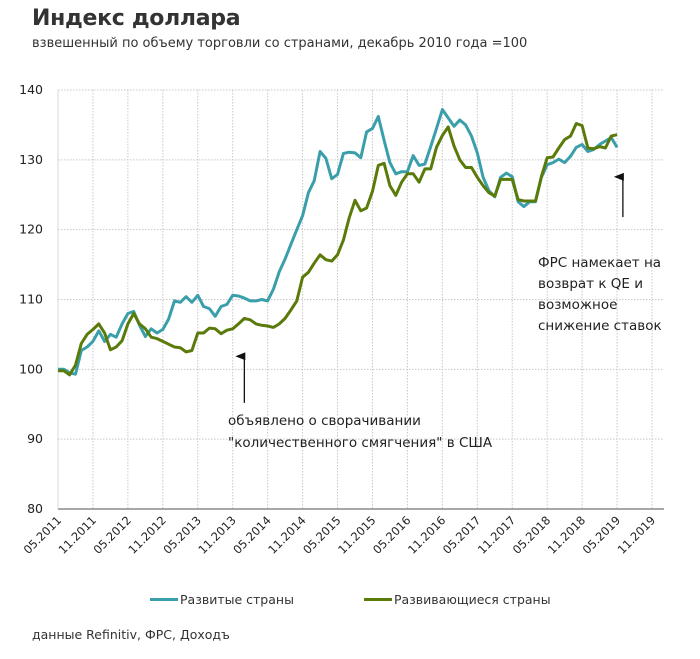  Describe the element at coordinates (324, 421) in the screenshot. I see `annotation-text-line: объявлено о сворачивании` at that location.